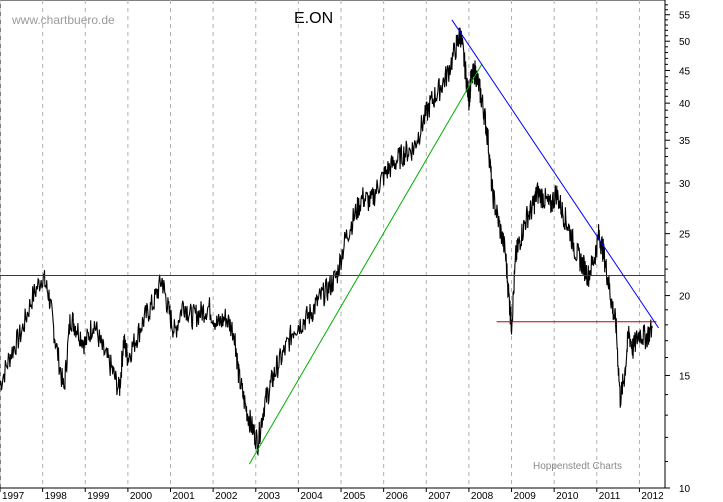  Describe the element at coordinates (685, 235) in the screenshot. I see `y-tick-label-25: 25` at that location.